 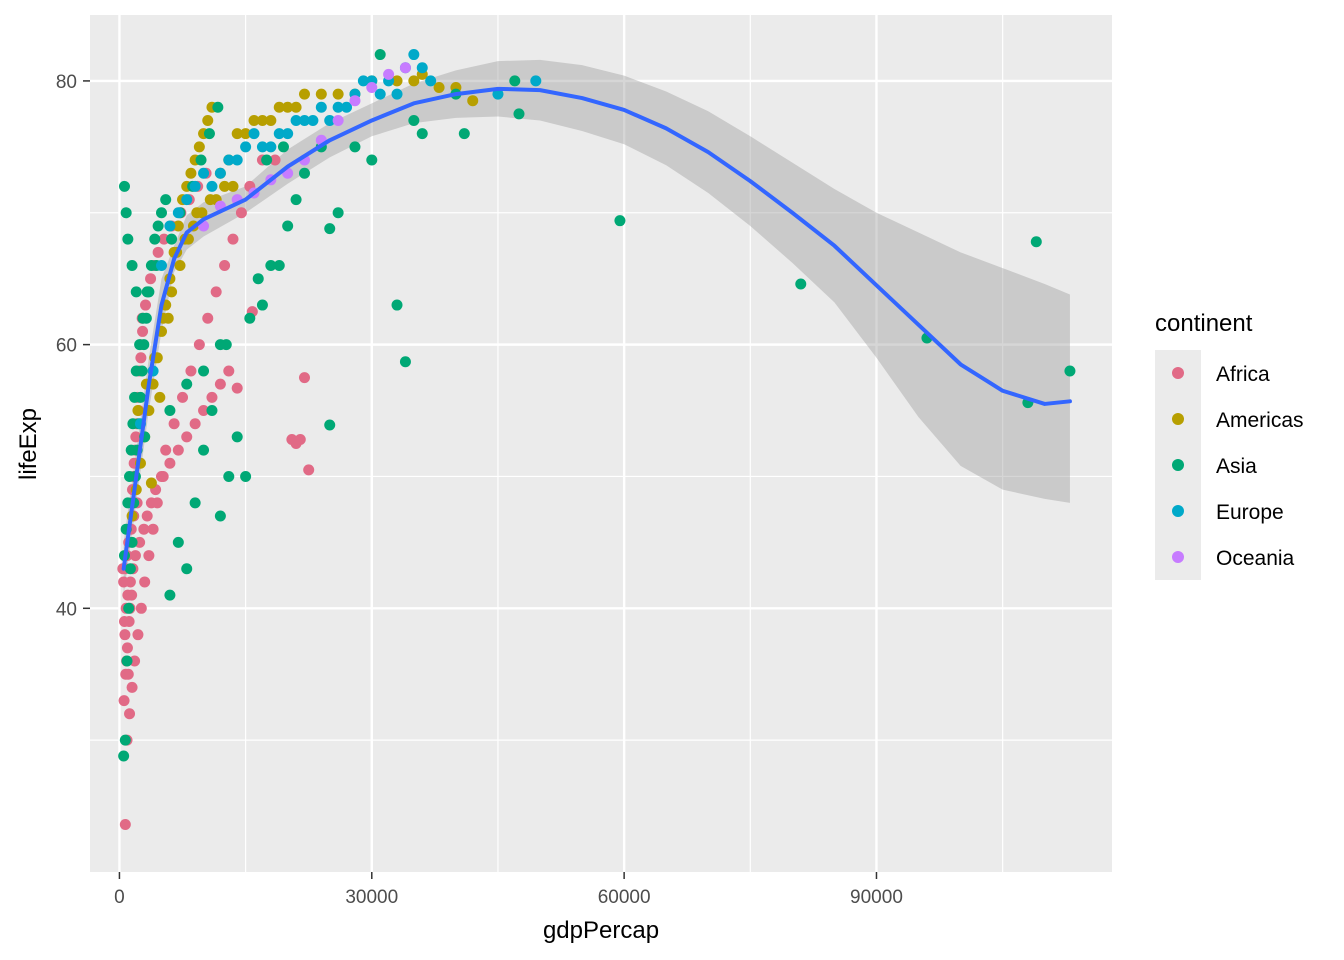 What do you see at coordinates (1178, 511) in the screenshot?
I see `legend-key-europe` at bounding box center [1178, 511].